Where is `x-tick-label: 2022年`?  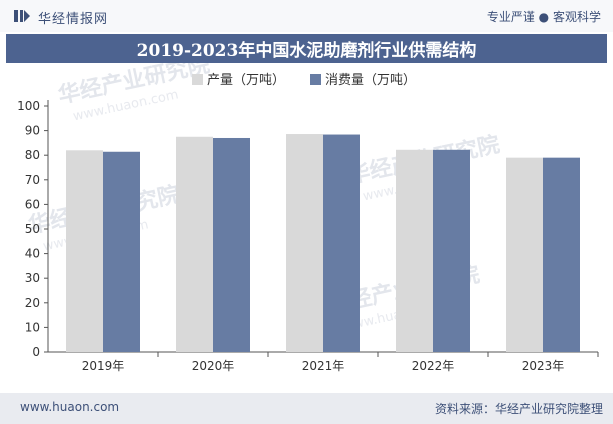 x-tick-label: 2022年 is located at coordinates (433, 366).